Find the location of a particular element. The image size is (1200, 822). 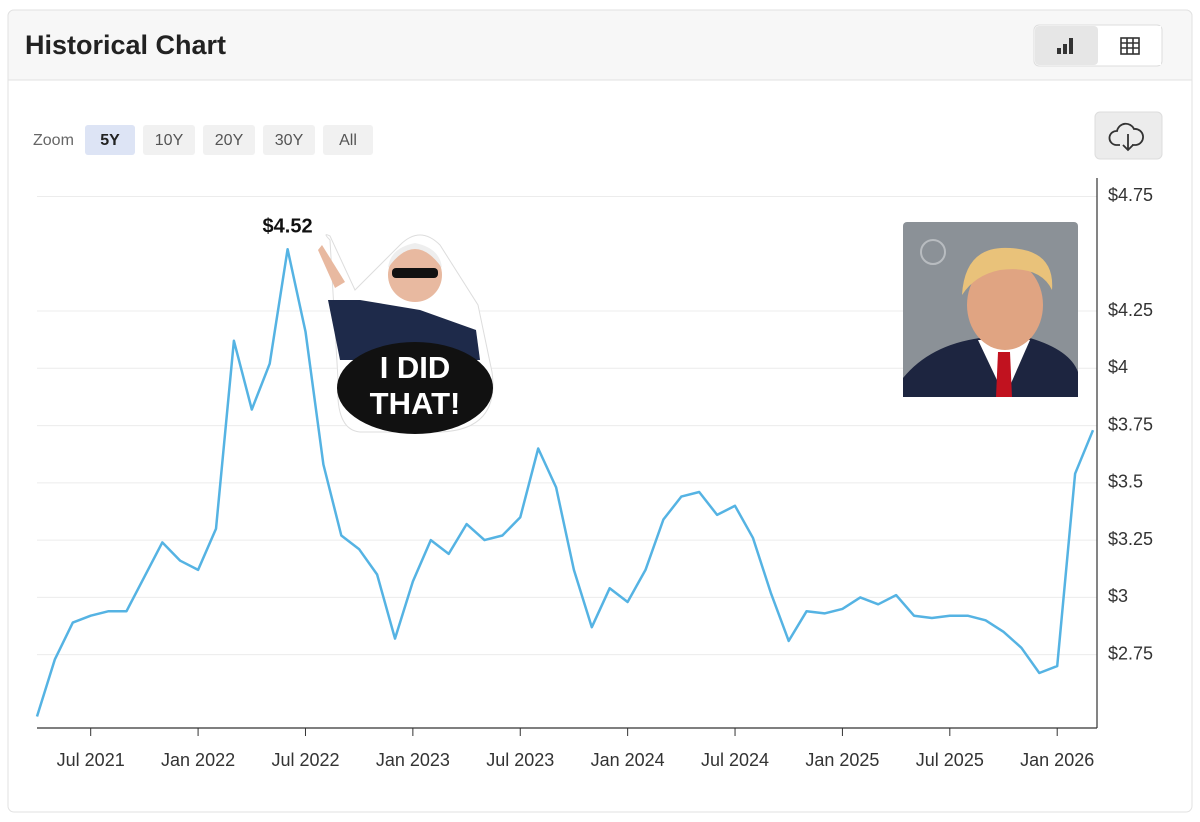

zoom-buttons: 5Y 10Y 20Y 30Y All is located at coordinates (229, 140).